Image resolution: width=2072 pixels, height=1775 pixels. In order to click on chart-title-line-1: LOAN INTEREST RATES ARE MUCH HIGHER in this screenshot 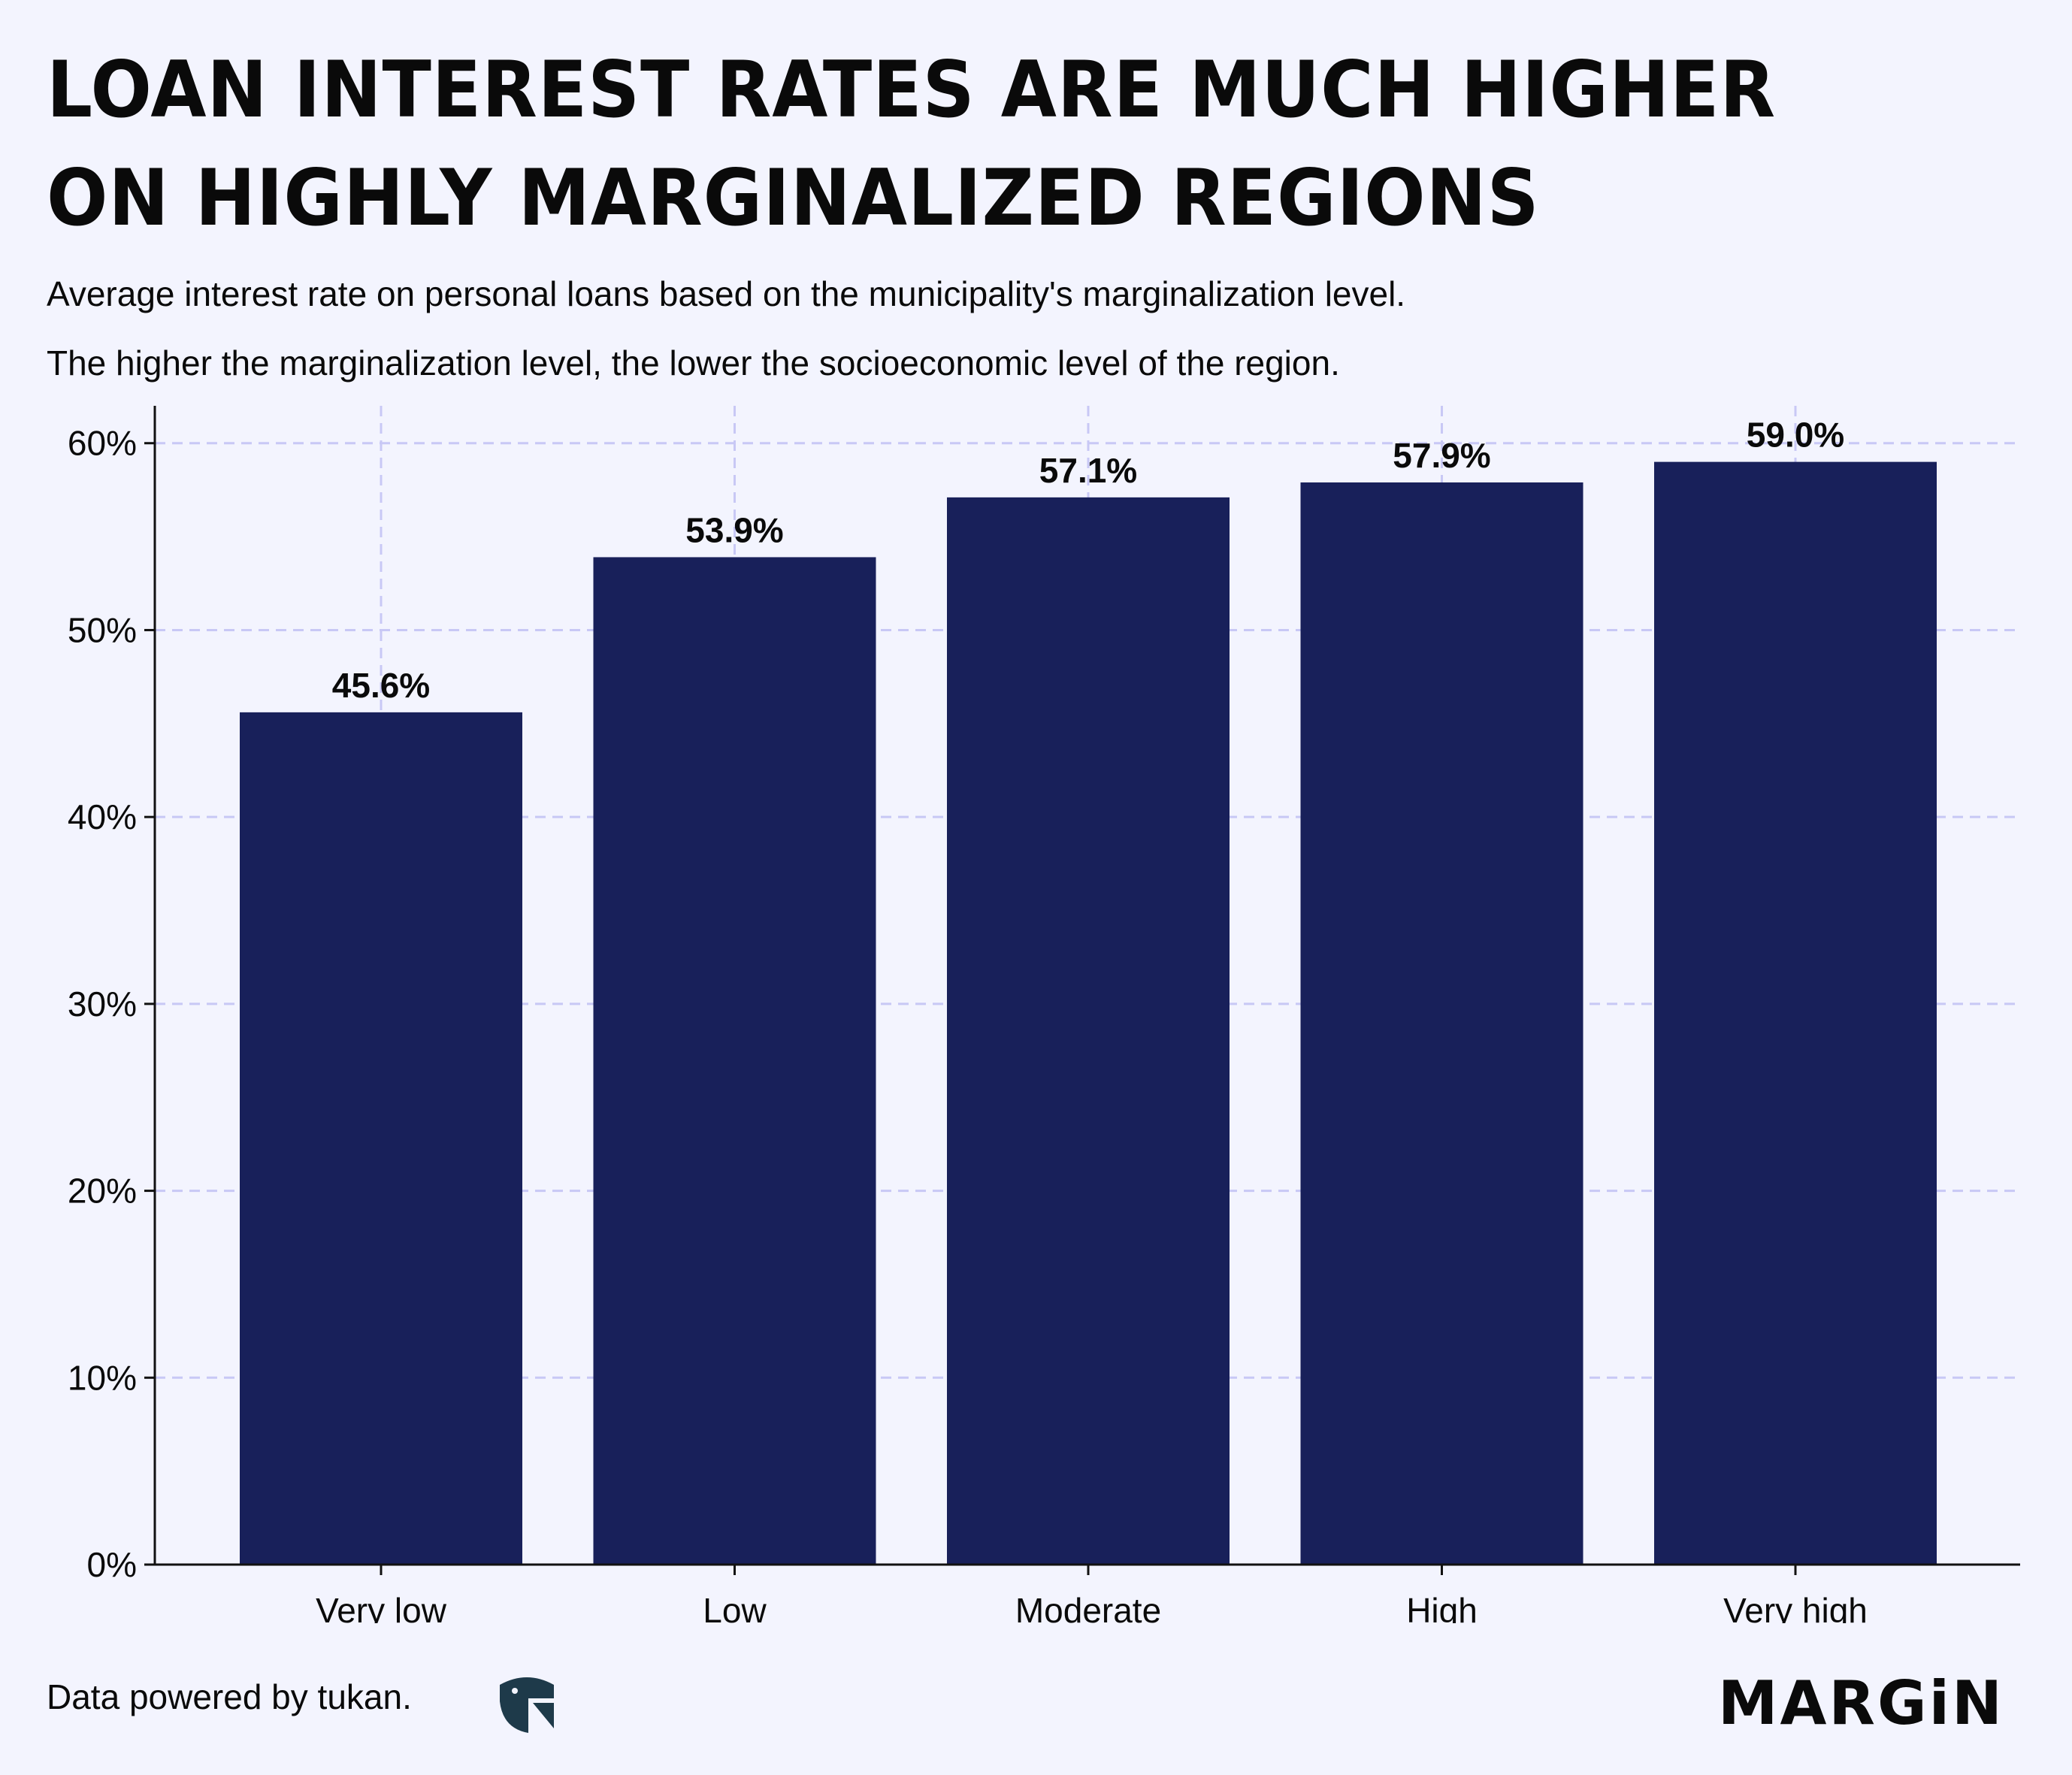, I will do `click(912, 90)`.